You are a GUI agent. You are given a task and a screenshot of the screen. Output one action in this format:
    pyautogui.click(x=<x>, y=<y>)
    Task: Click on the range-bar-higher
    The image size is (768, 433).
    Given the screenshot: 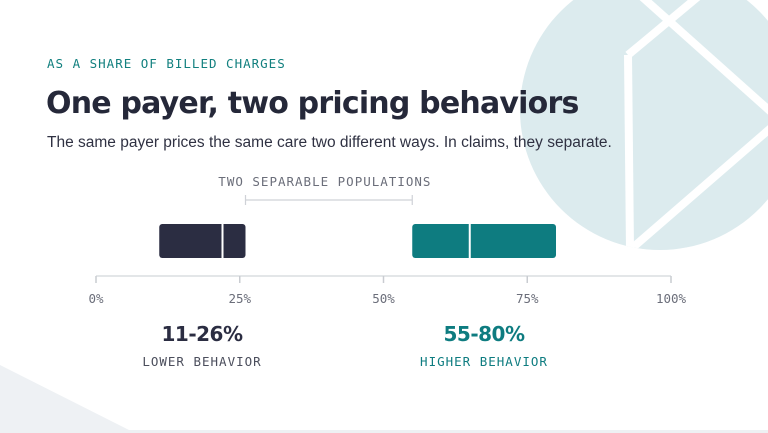 What is the action you would take?
    pyautogui.click(x=484, y=241)
    